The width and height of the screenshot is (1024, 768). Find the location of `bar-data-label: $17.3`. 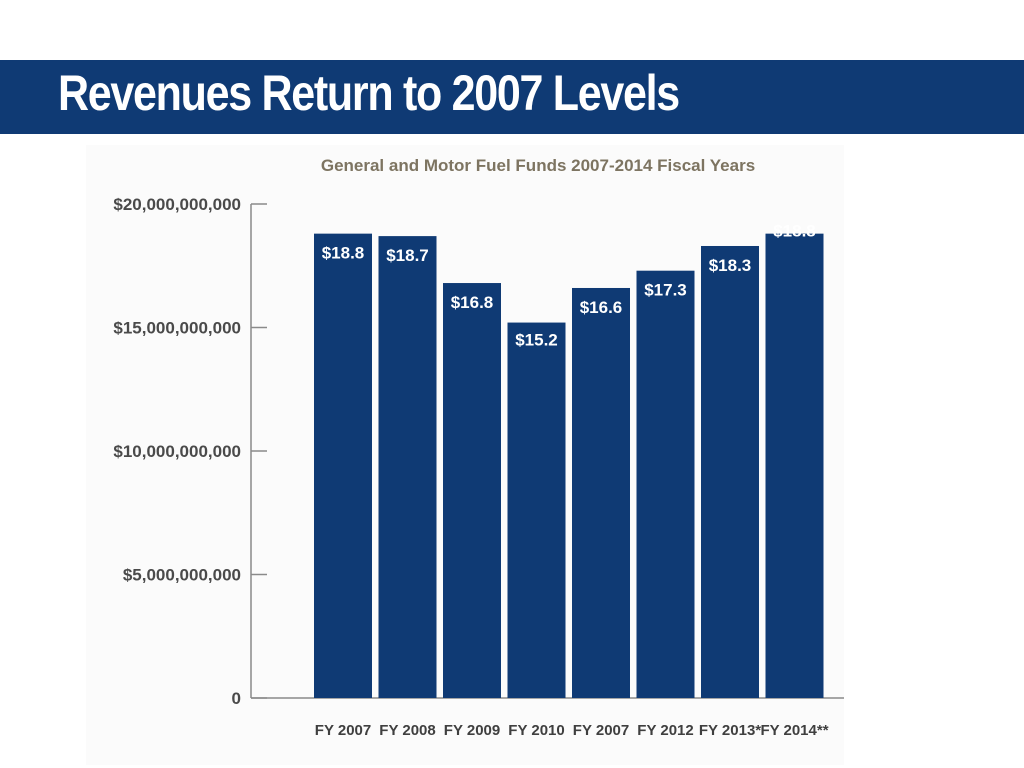

bar-data-label: $17.3 is located at coordinates (665, 290).